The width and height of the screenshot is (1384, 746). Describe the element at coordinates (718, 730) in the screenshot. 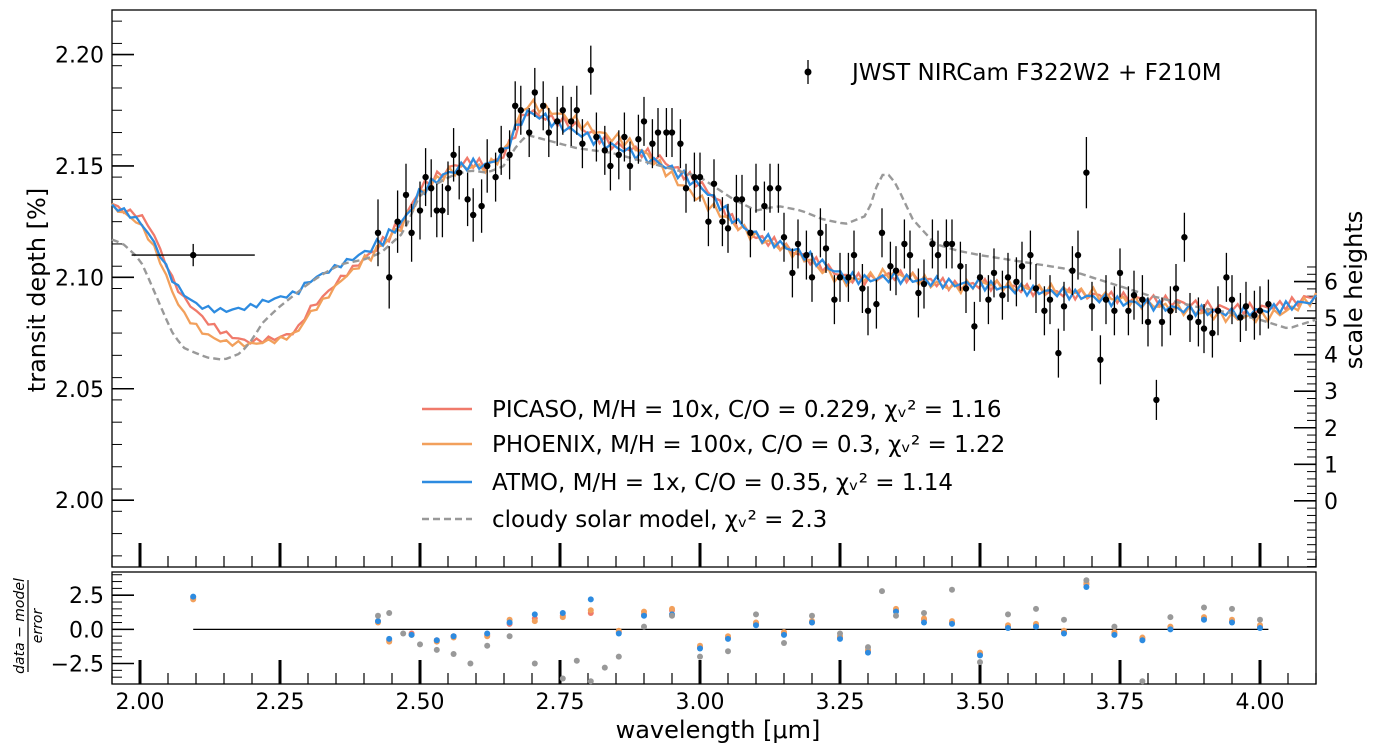

I see `x-axis-label: wavelength [μm]` at that location.